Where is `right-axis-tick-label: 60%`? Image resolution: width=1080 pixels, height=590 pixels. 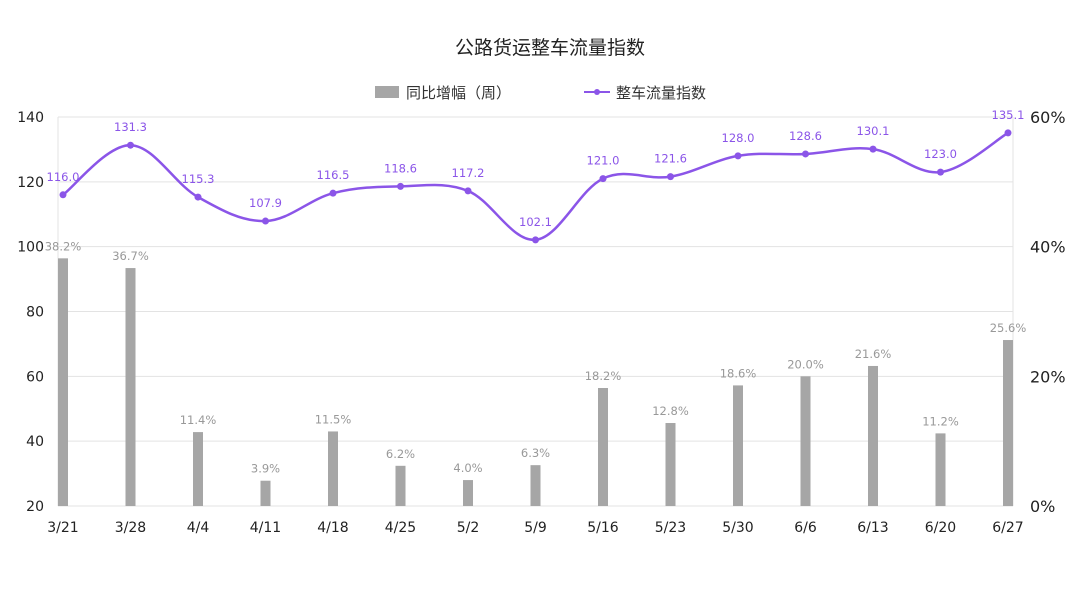 right-axis-tick-label: 60% is located at coordinates (1048, 117).